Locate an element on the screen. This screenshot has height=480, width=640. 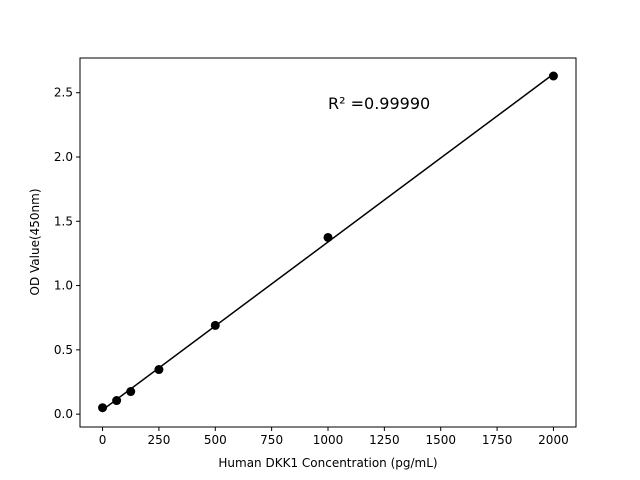
x-axis-label: Human DKK1 Concentration (pg/mL) is located at coordinates (327, 463).